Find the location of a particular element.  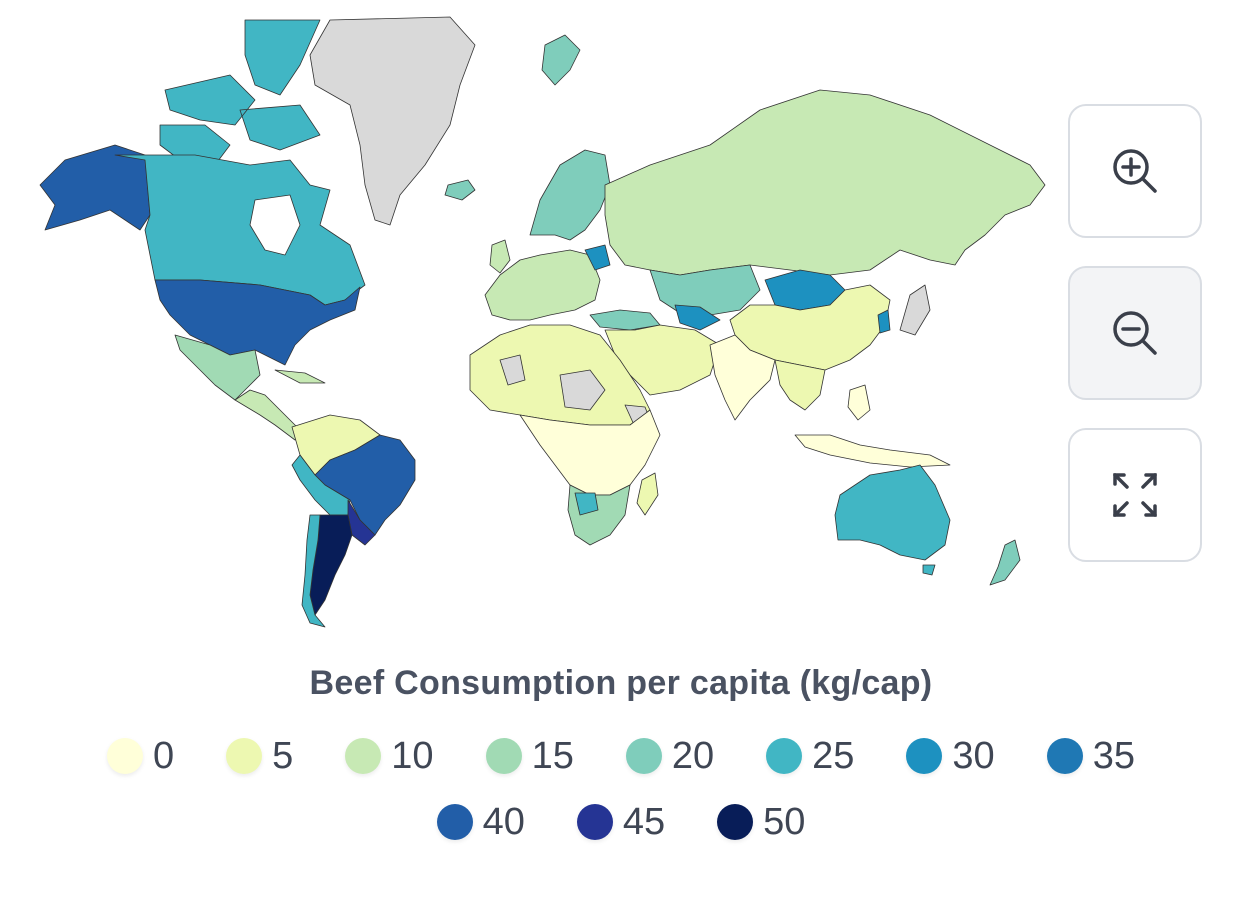

country-uk is located at coordinates (500, 256).